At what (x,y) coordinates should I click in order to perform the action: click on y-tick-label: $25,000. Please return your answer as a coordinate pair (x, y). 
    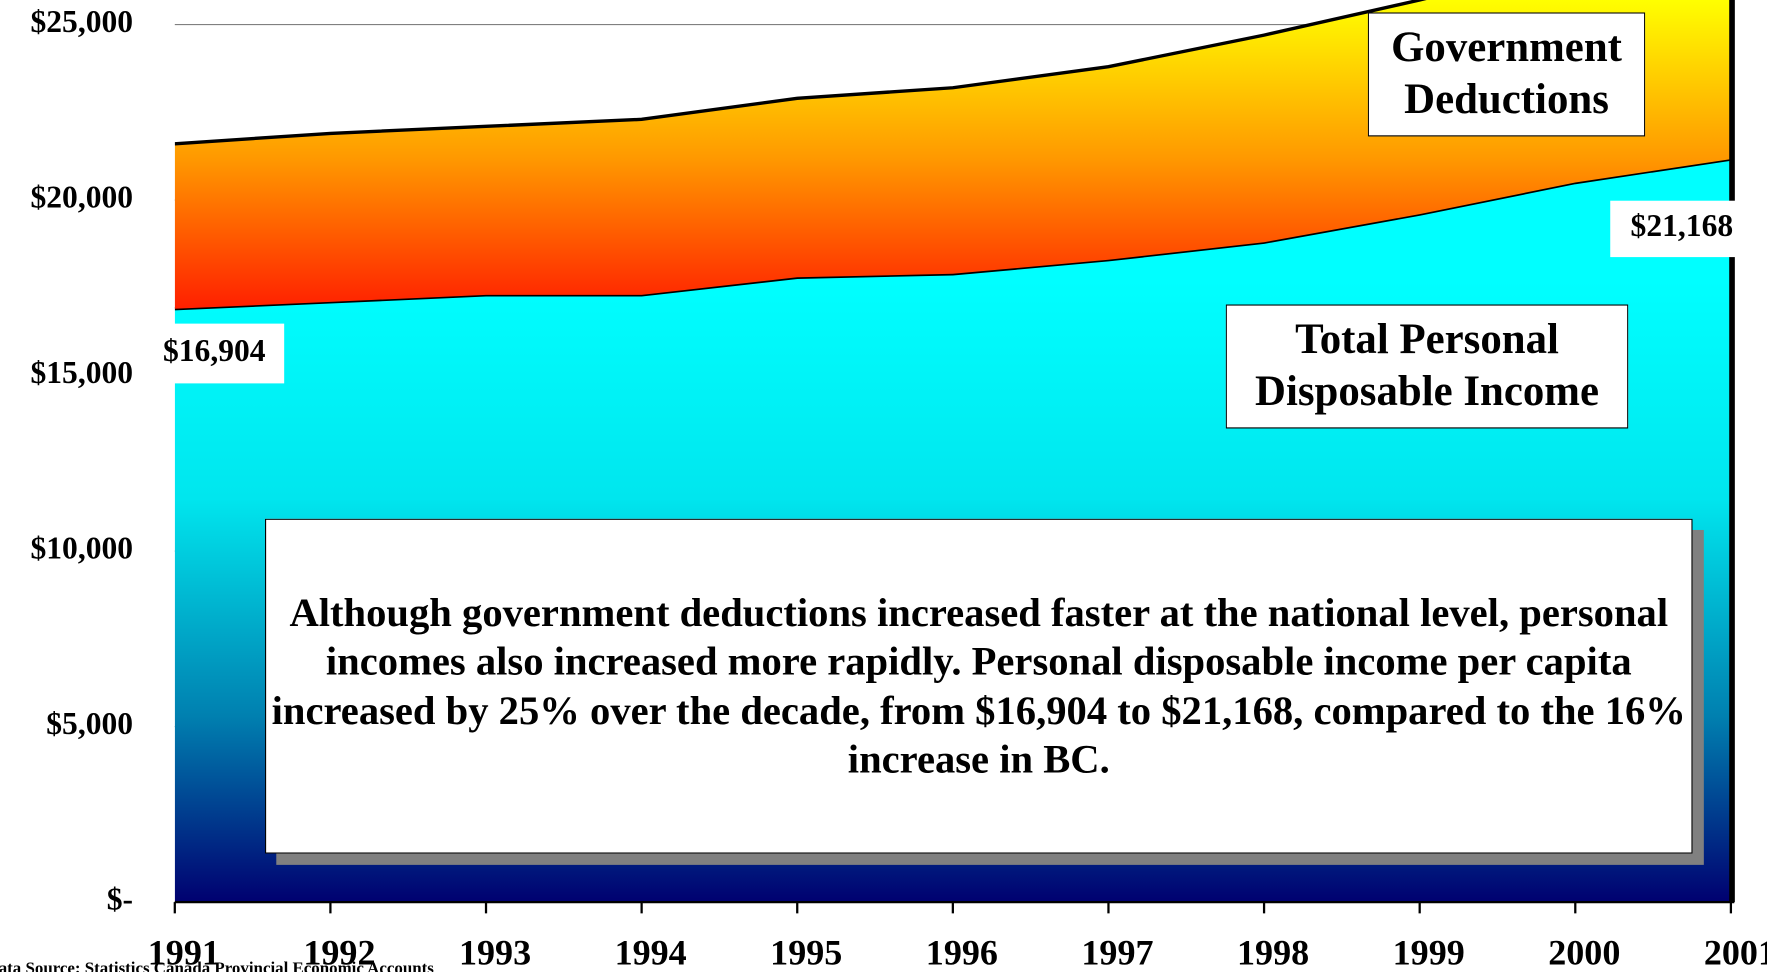
    Looking at the image, I should click on (81, 21).